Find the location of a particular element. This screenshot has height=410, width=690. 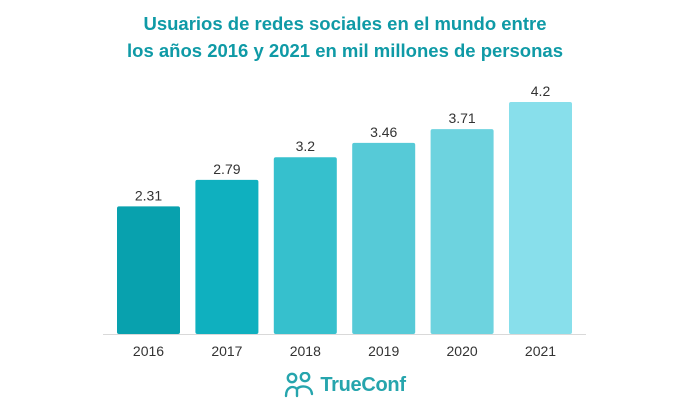

bar-2016 is located at coordinates (148, 270).